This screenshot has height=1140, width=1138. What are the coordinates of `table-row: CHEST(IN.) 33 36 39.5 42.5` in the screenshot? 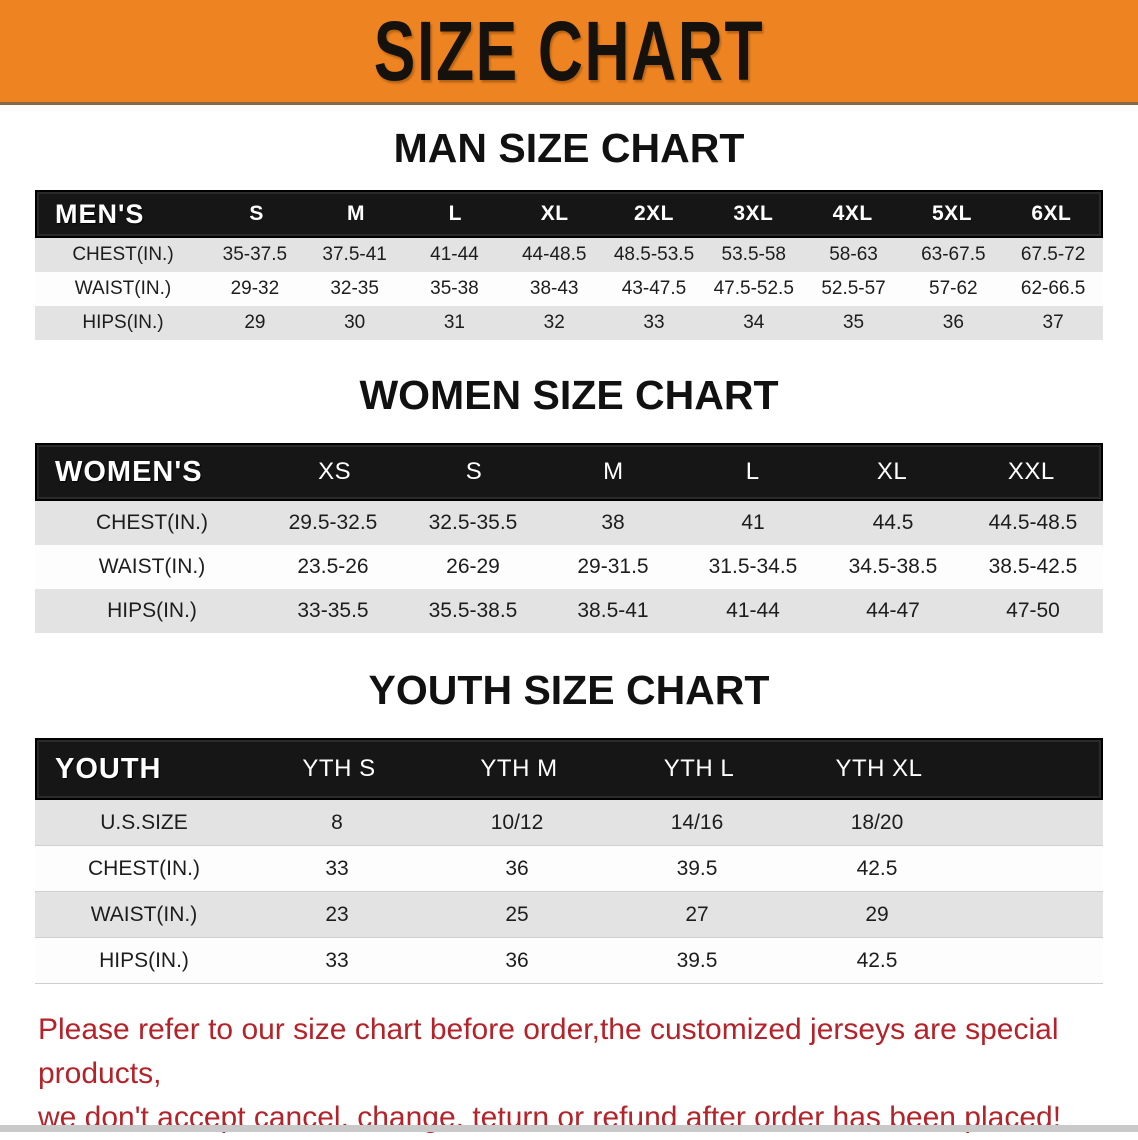 It's located at (569, 869).